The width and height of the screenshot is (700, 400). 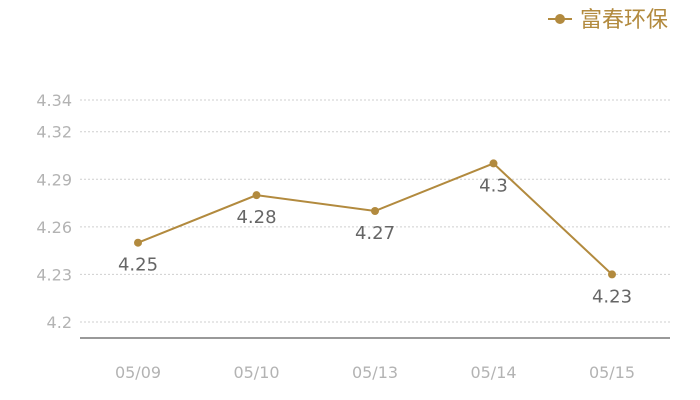 What do you see at coordinates (256, 372) in the screenshot?
I see `x-tick-label: 05/10` at bounding box center [256, 372].